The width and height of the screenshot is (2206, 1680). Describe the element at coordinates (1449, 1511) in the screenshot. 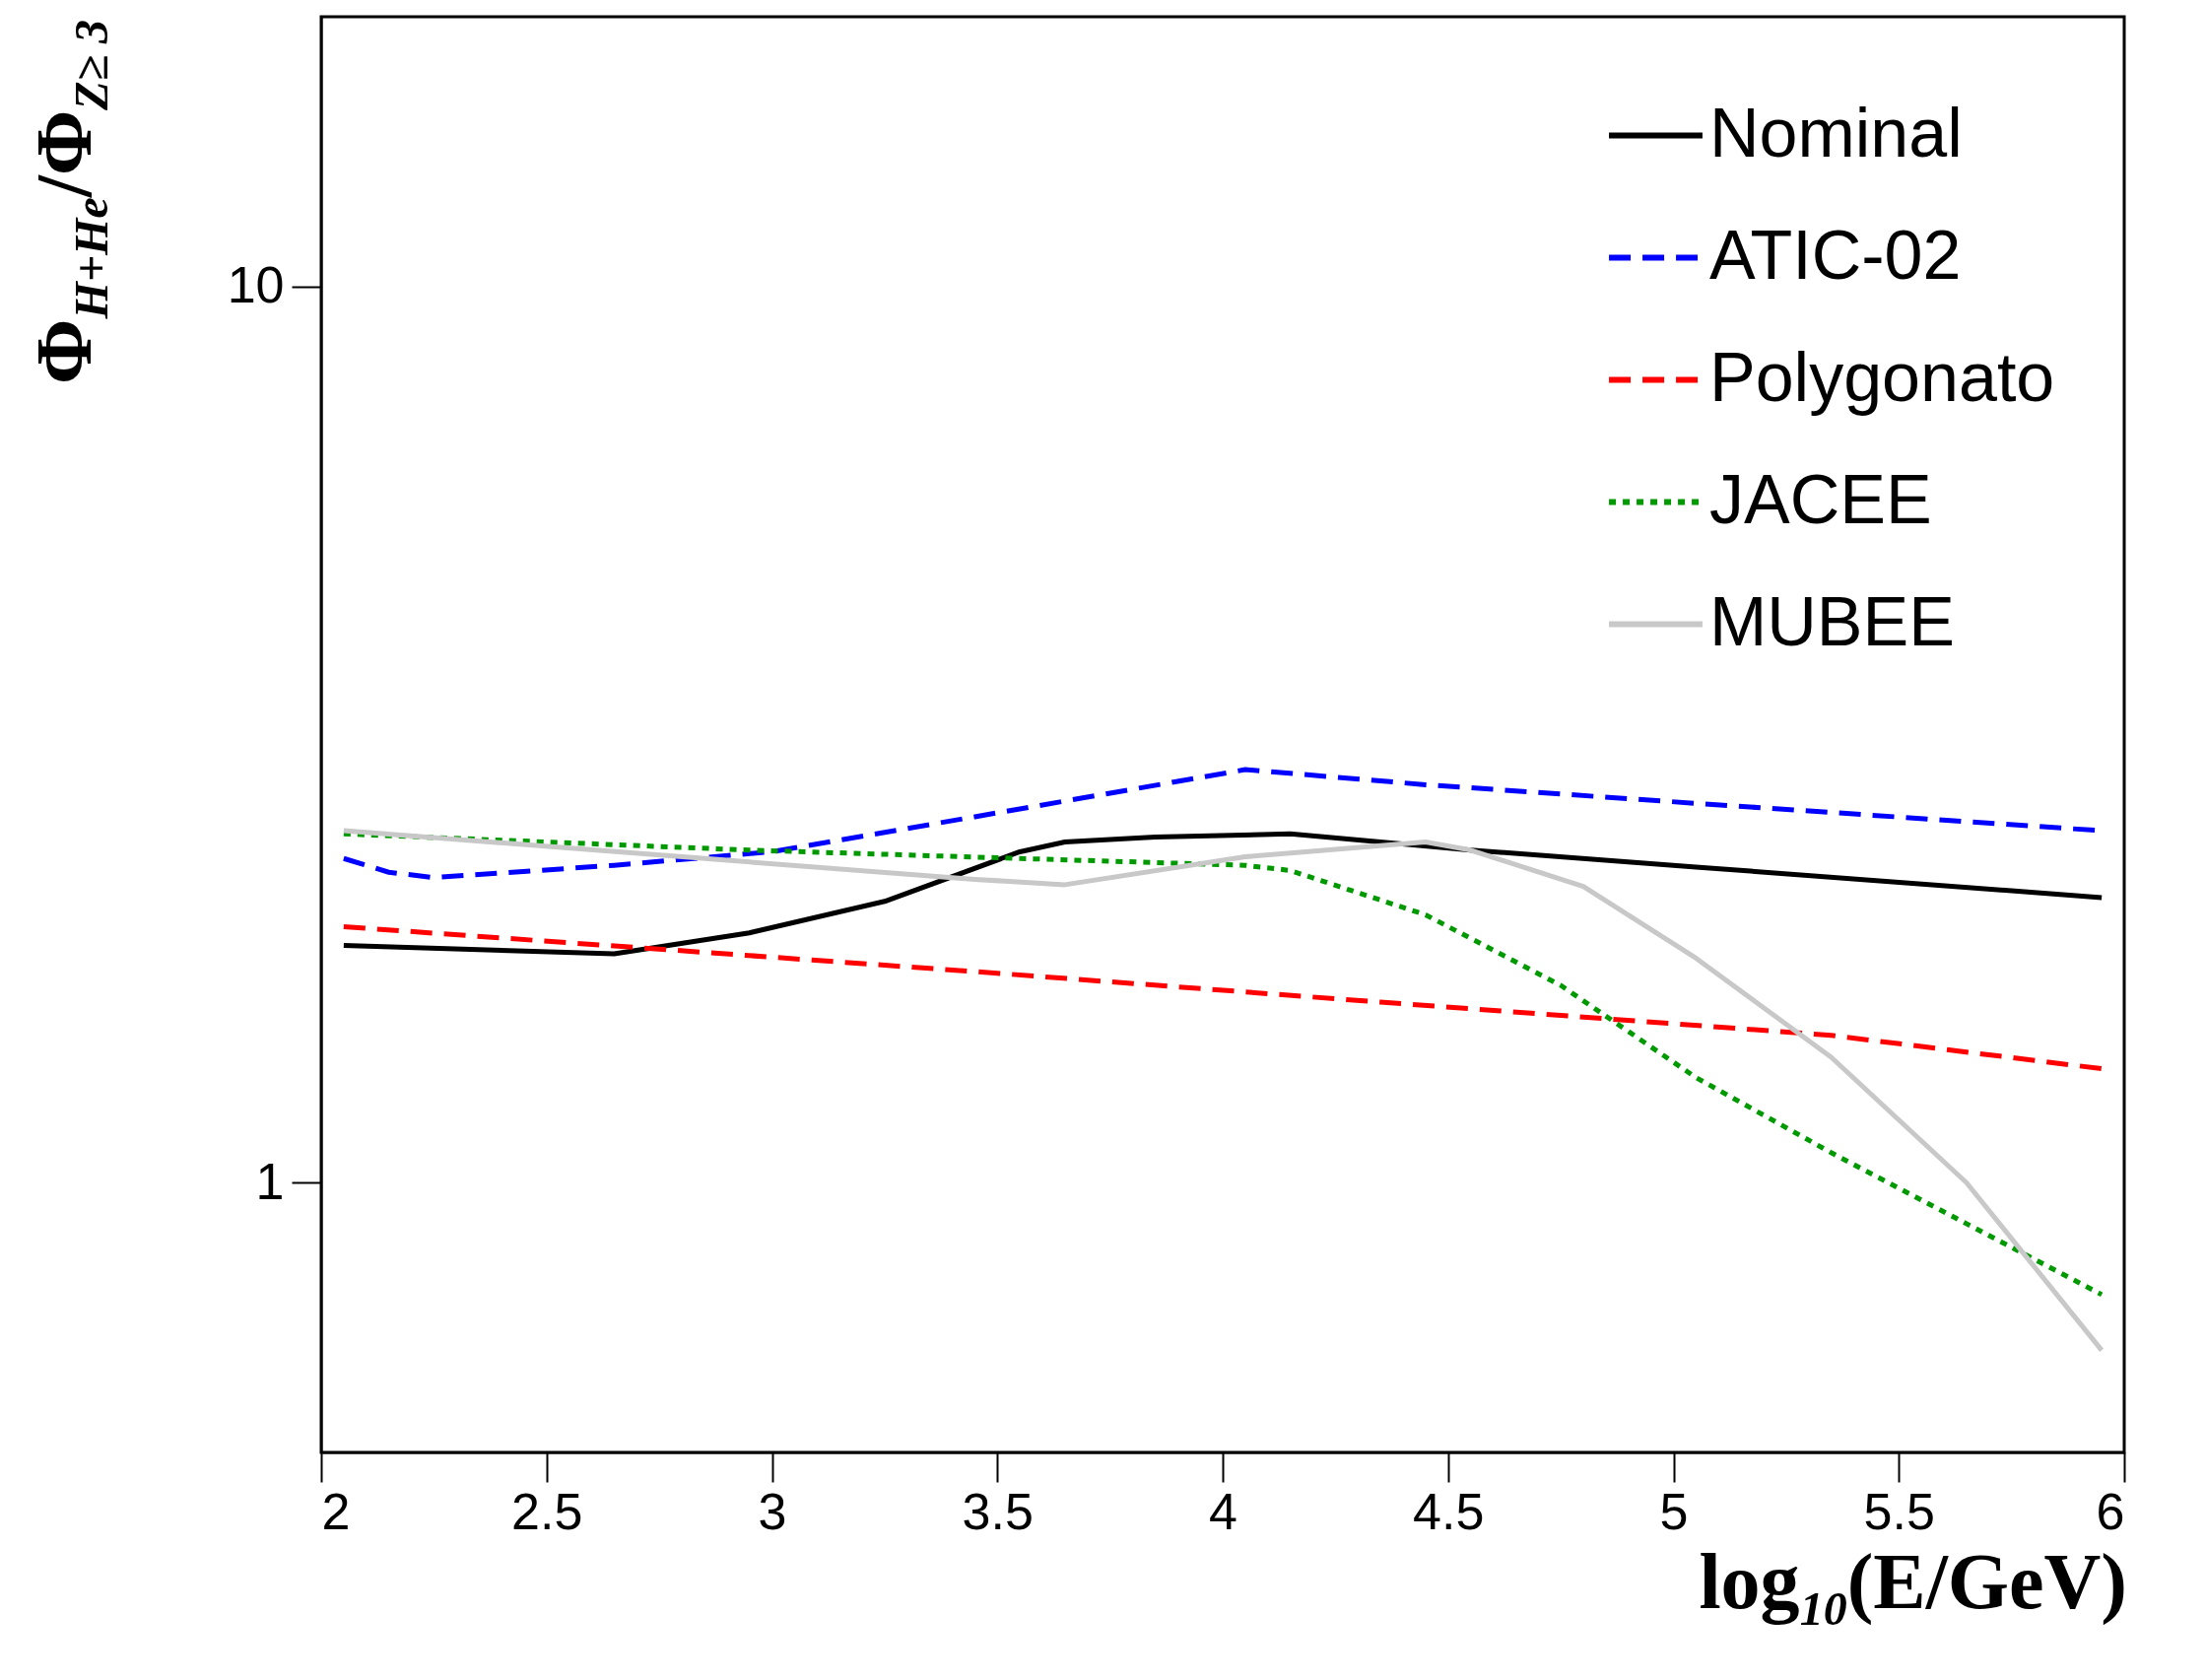

I see `x-tick-label: 4.5` at that location.